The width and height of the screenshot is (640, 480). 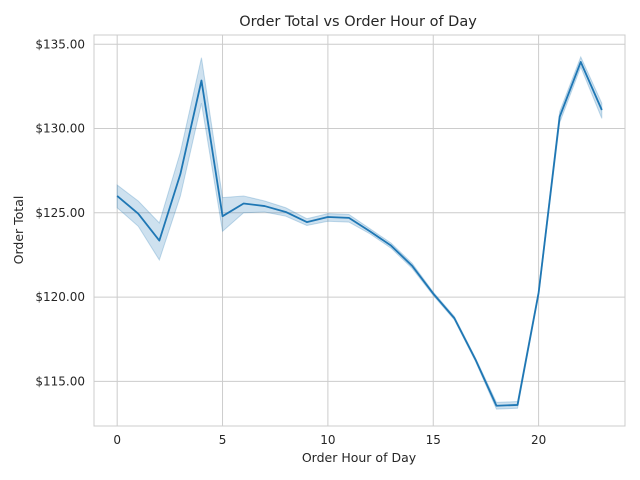 I want to click on x-axis-label: Order Hour of Day, so click(x=359, y=457).